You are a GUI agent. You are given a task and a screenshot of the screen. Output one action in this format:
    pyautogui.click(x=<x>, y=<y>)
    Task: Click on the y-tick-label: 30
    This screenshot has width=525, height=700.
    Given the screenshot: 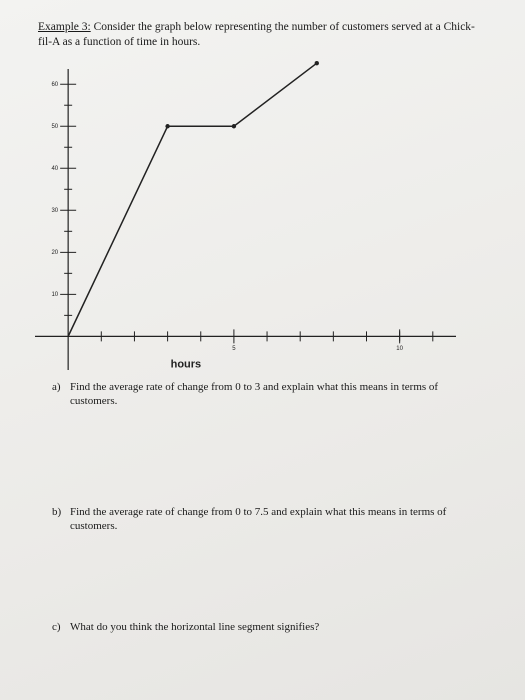 What is the action you would take?
    pyautogui.click(x=54, y=211)
    